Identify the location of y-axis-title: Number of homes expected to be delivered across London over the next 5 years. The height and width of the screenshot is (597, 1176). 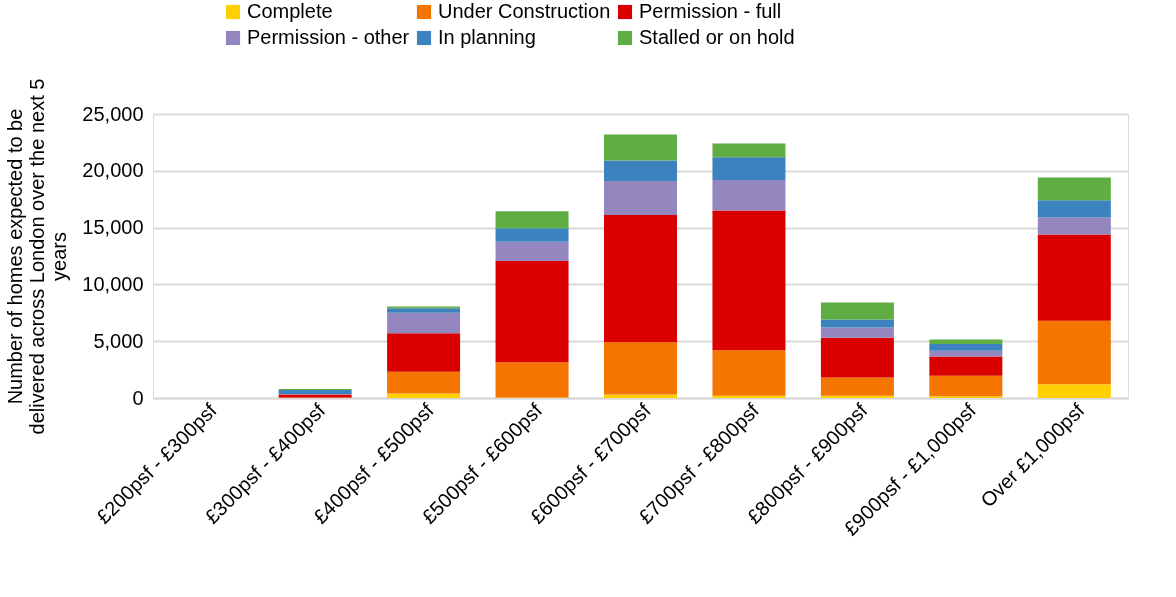
(37, 256).